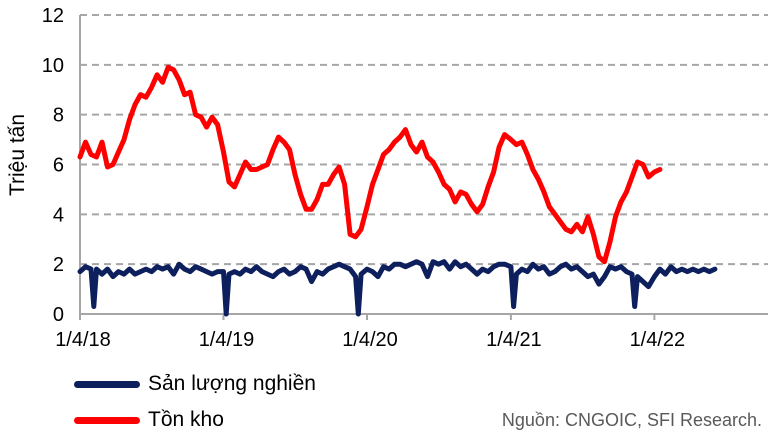  Describe the element at coordinates (83, 340) in the screenshot. I see `x-tick-label: 1/4/18` at that location.